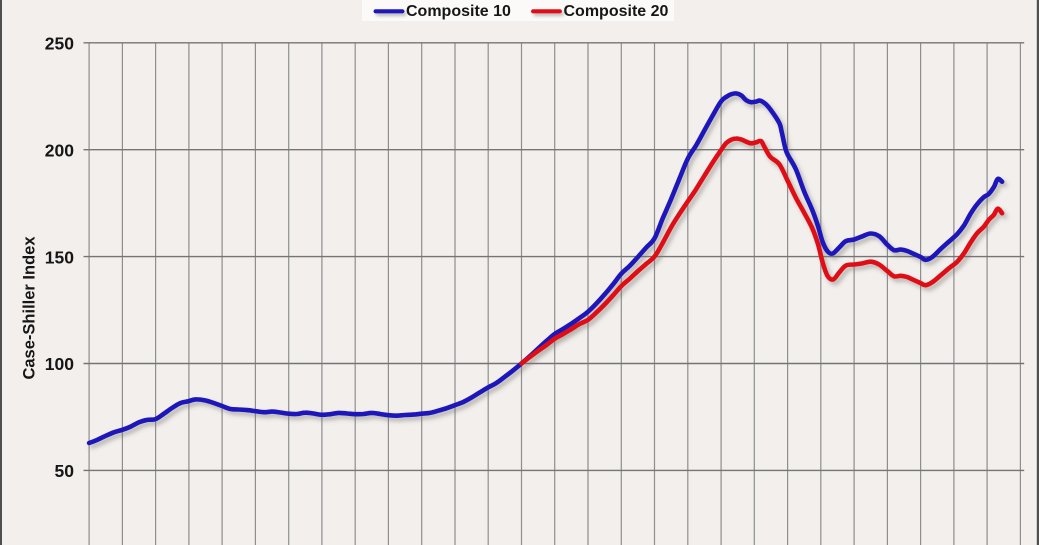  Describe the element at coordinates (59, 257) in the screenshot. I see `svg-text: 150` at that location.